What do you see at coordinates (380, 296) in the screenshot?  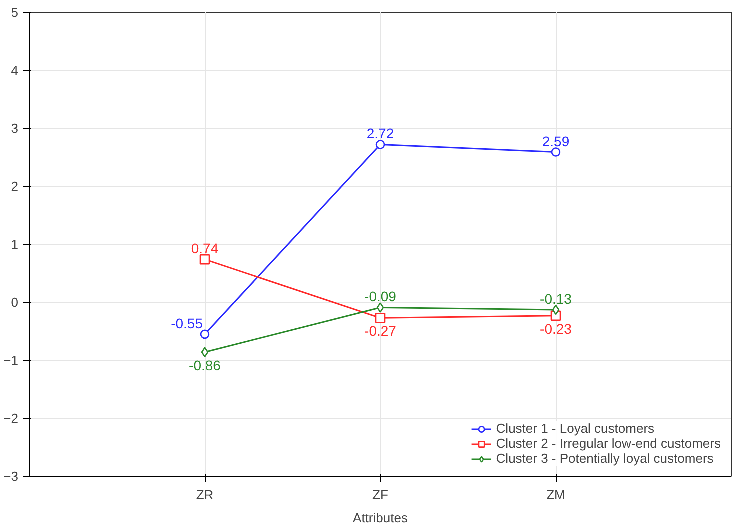 I see `data-label: -0.09` at bounding box center [380, 296].